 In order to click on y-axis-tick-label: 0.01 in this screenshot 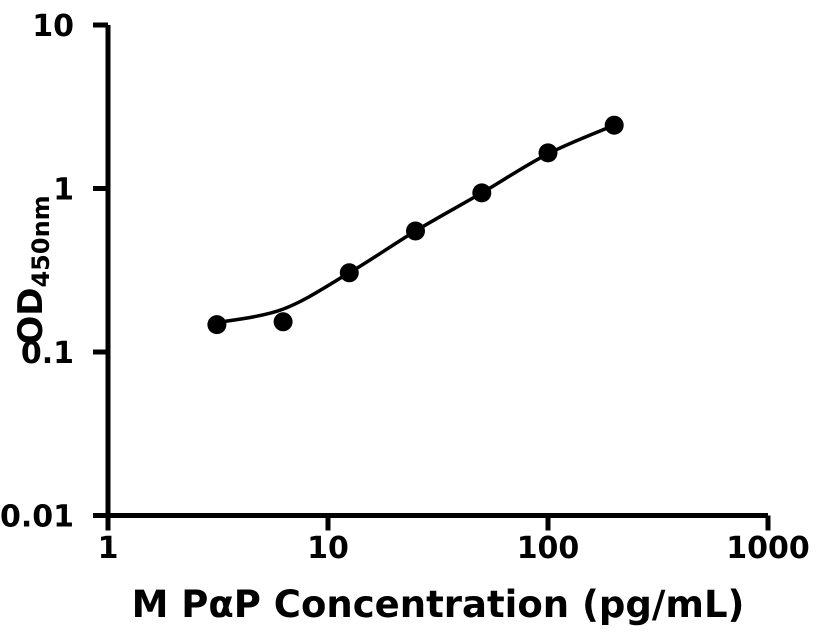, I will do `click(37, 517)`.